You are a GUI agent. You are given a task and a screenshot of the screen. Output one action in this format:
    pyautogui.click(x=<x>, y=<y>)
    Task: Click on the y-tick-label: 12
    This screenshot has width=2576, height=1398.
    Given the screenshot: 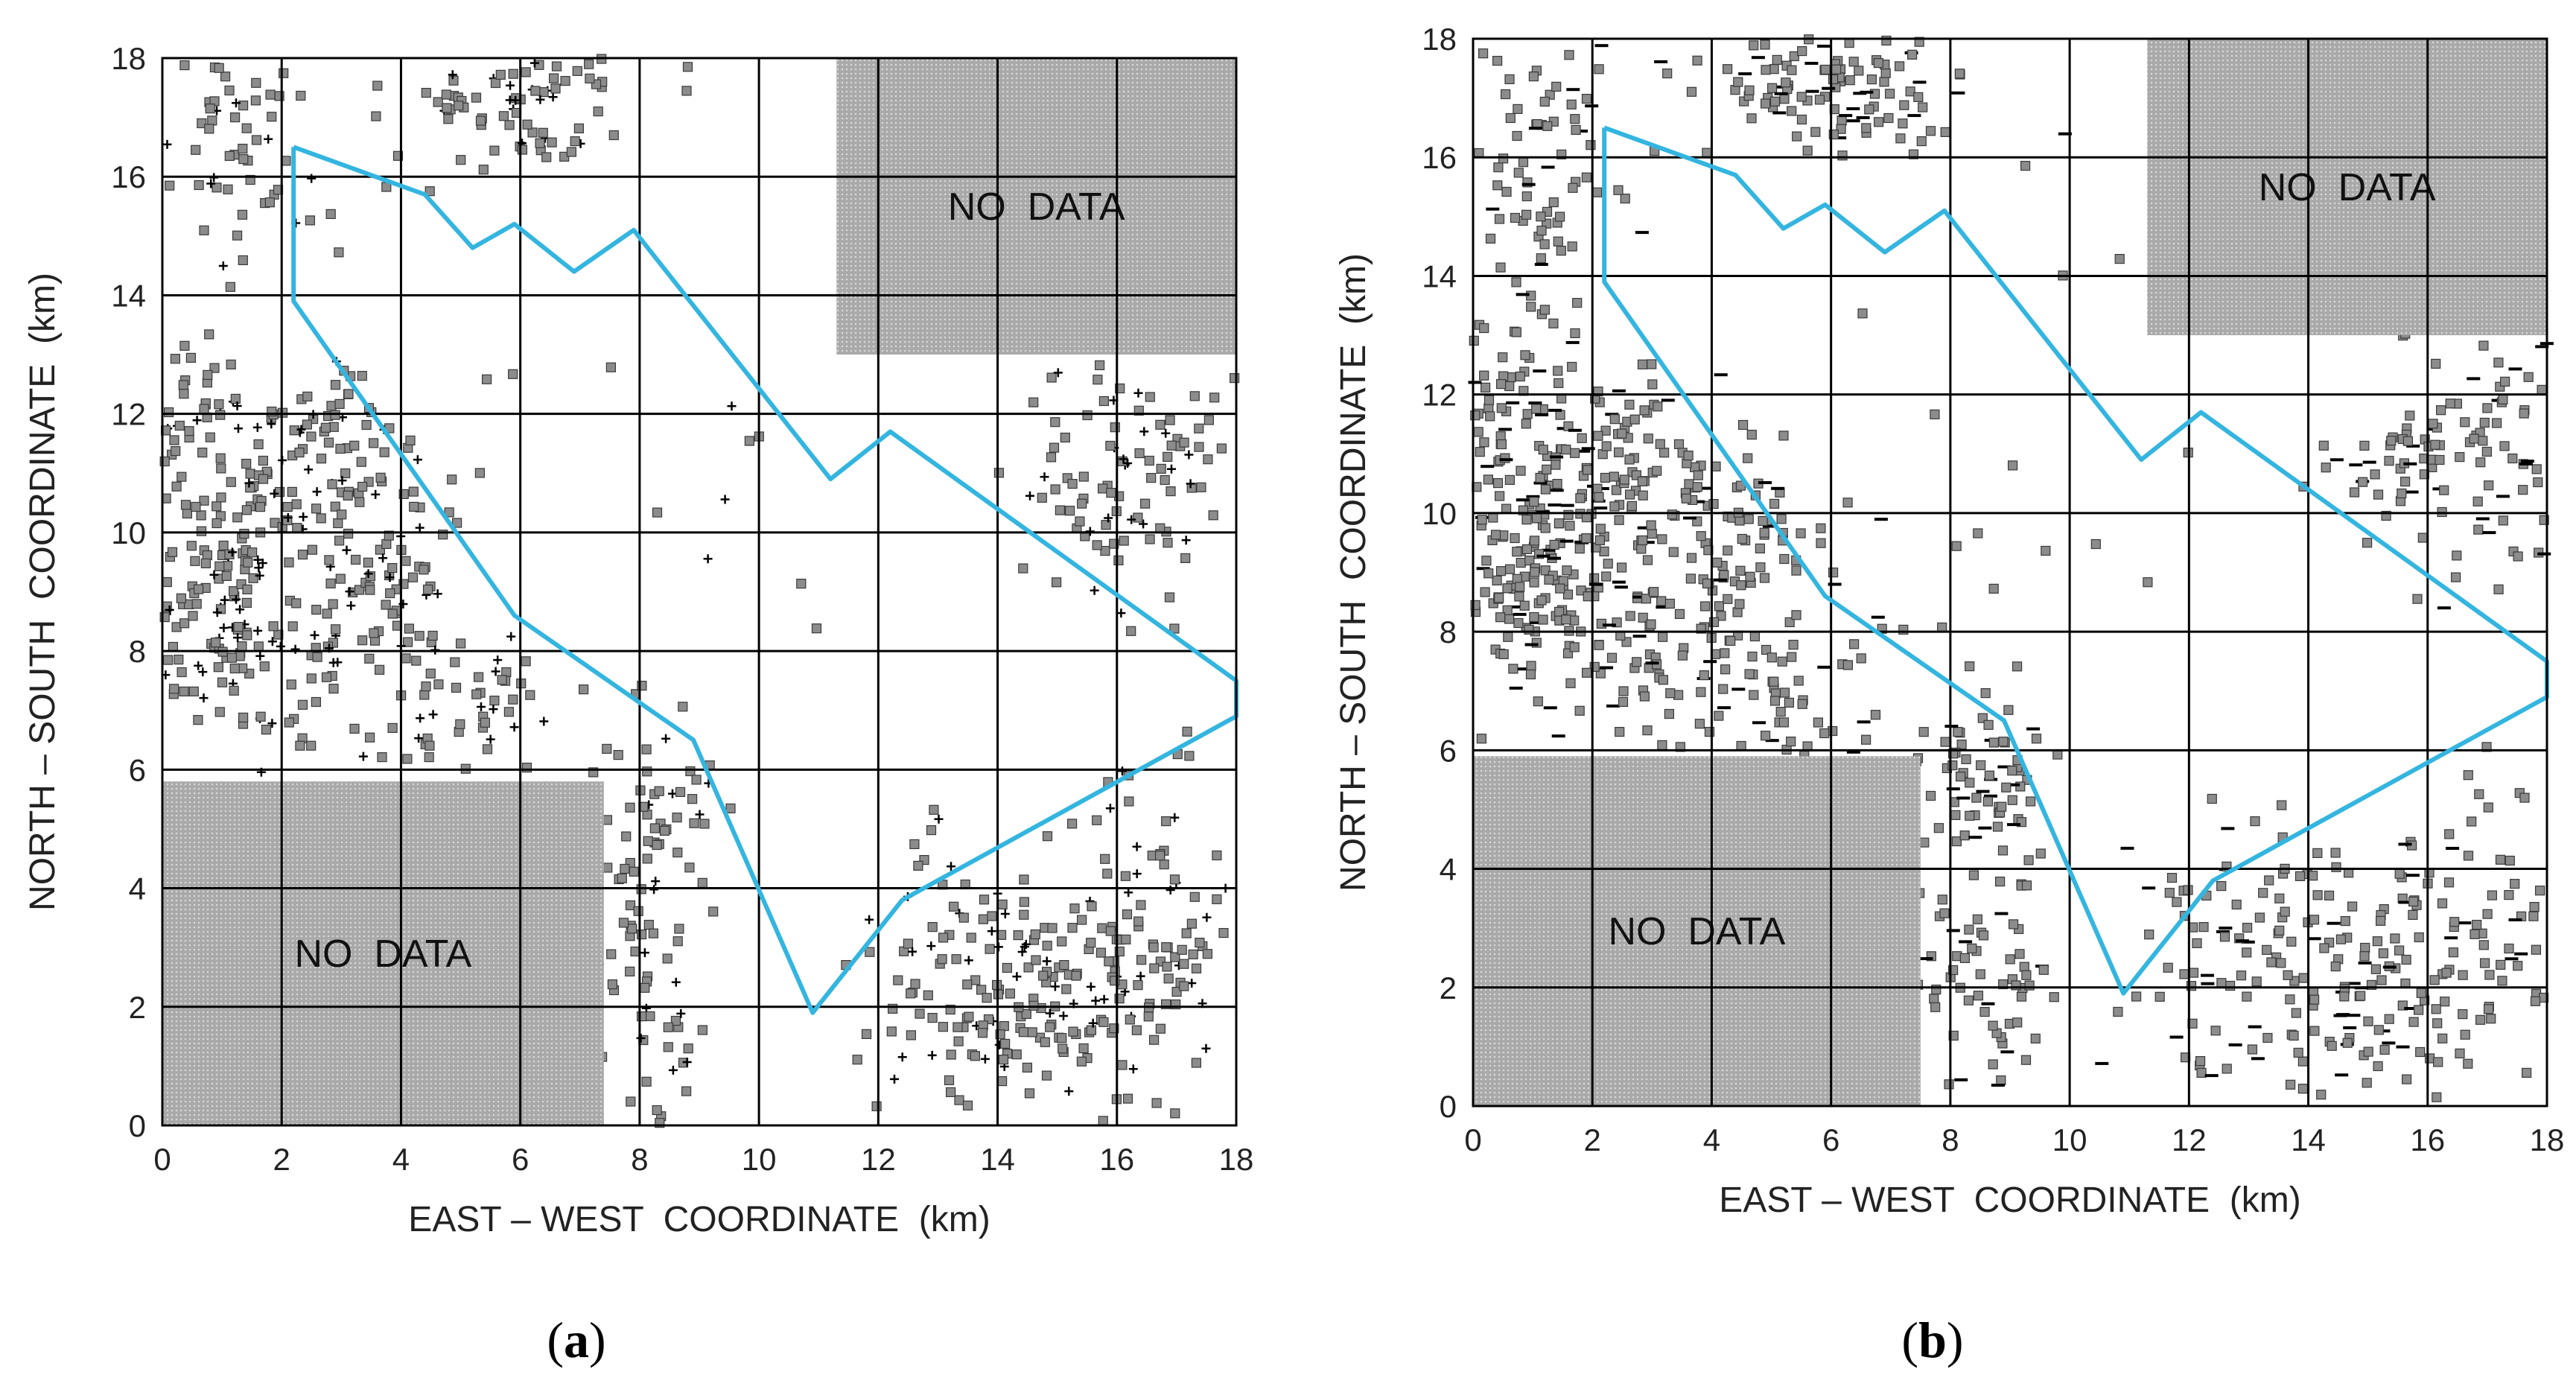 What is the action you would take?
    pyautogui.click(x=1439, y=396)
    